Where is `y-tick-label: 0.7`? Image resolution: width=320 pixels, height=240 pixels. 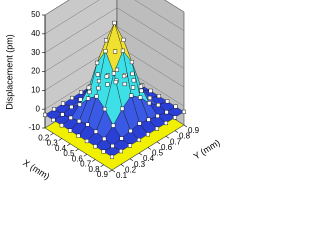 y-tick-label: 0.7 is located at coordinates (176, 141).